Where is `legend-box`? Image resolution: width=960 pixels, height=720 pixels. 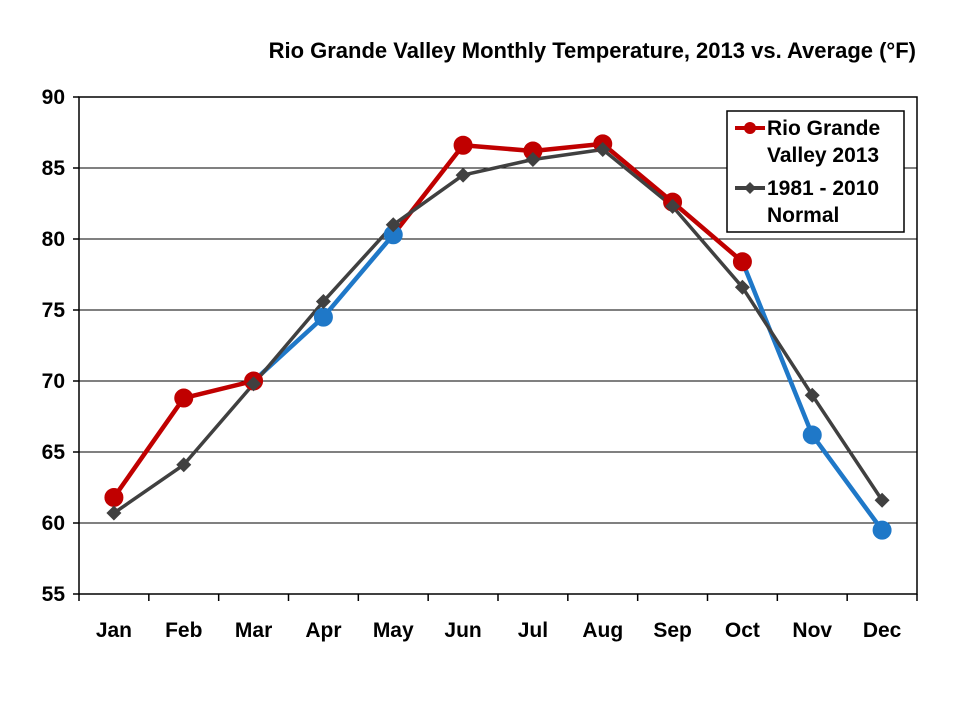 legend-box is located at coordinates (815, 171).